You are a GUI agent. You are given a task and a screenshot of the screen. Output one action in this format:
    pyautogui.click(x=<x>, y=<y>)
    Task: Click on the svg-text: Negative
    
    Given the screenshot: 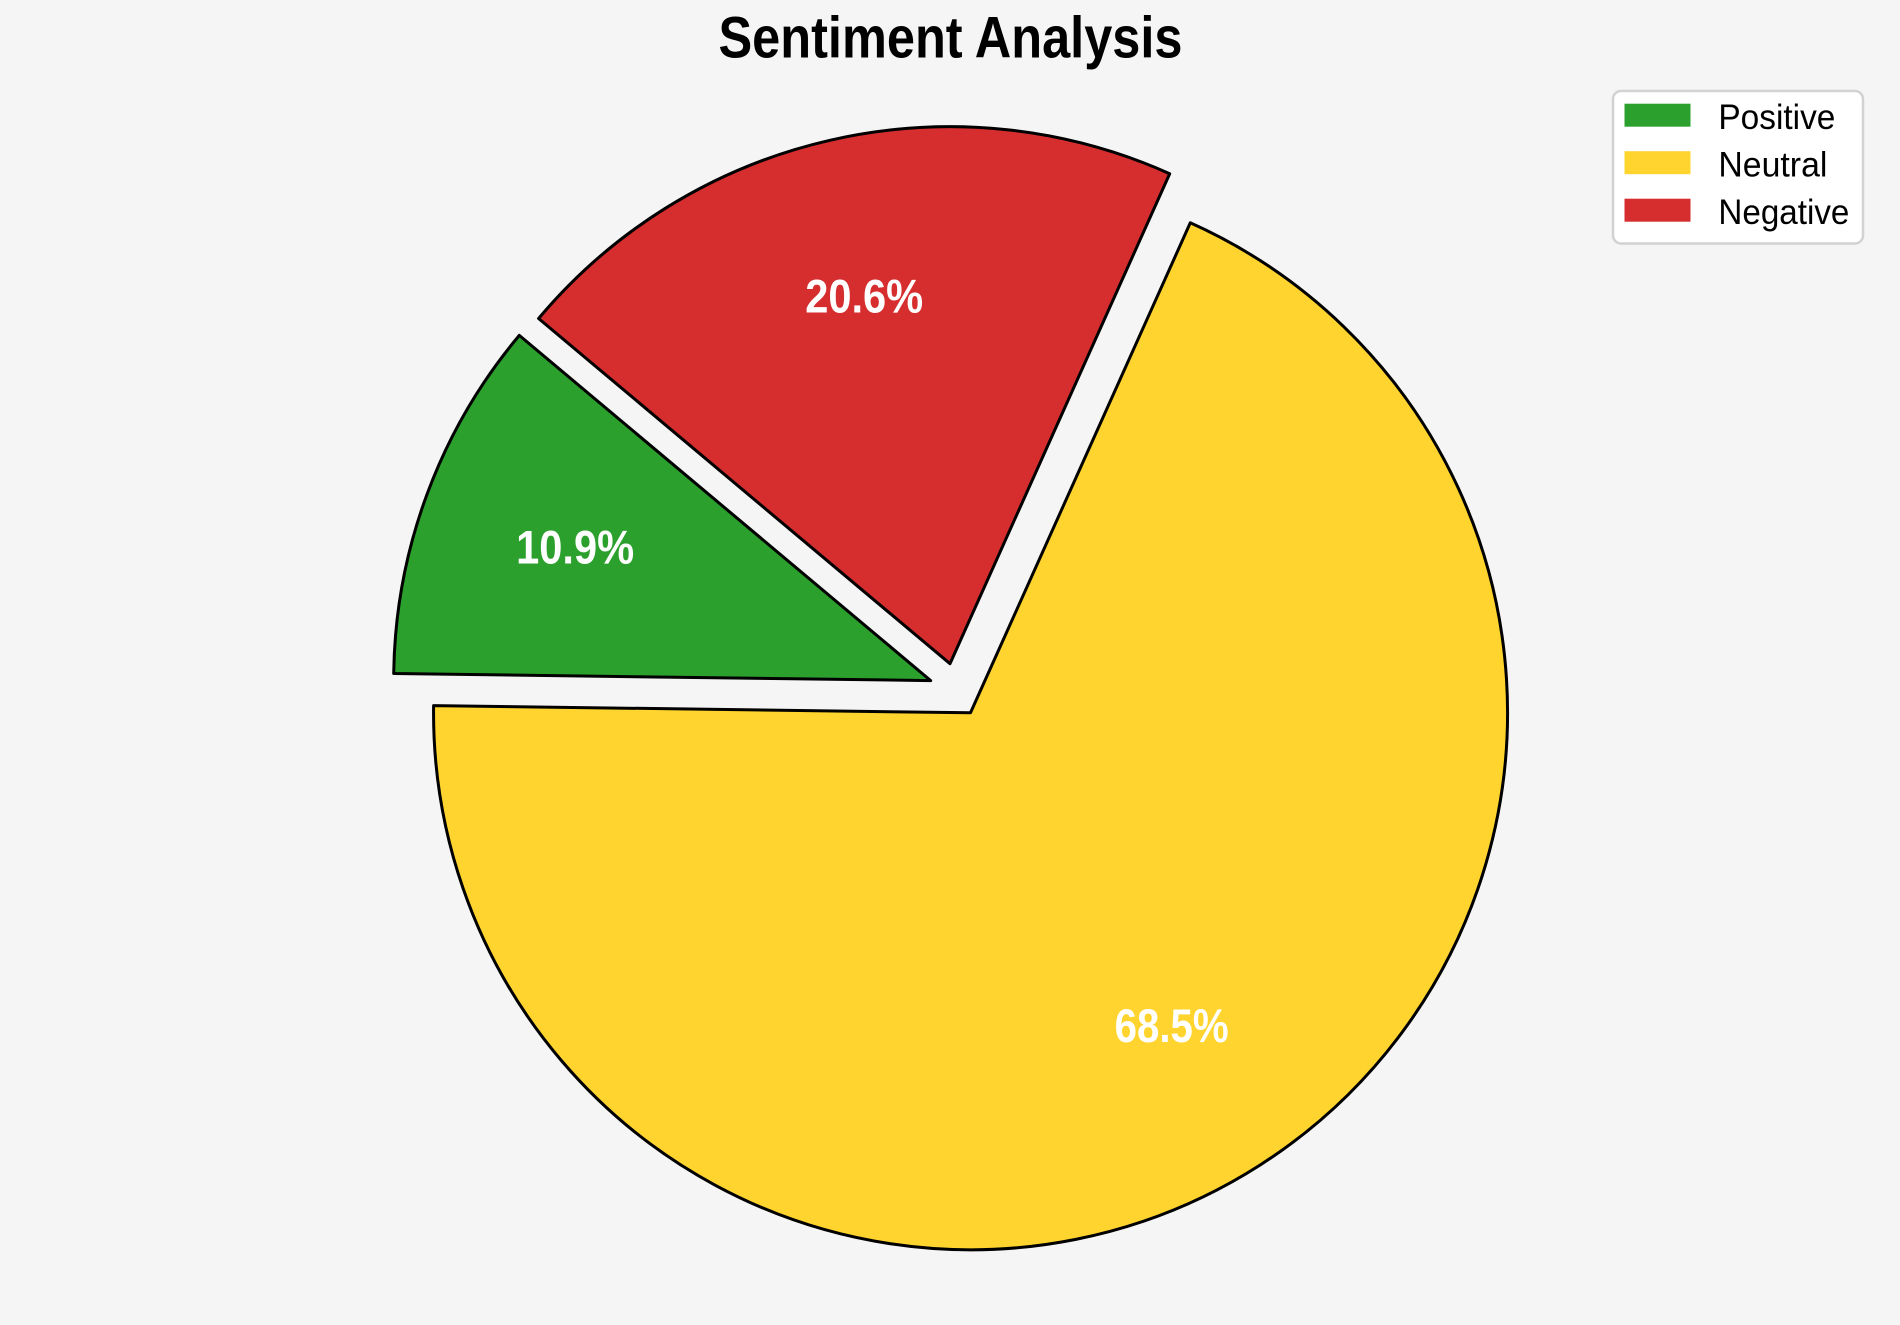 What is the action you would take?
    pyautogui.click(x=1783, y=212)
    